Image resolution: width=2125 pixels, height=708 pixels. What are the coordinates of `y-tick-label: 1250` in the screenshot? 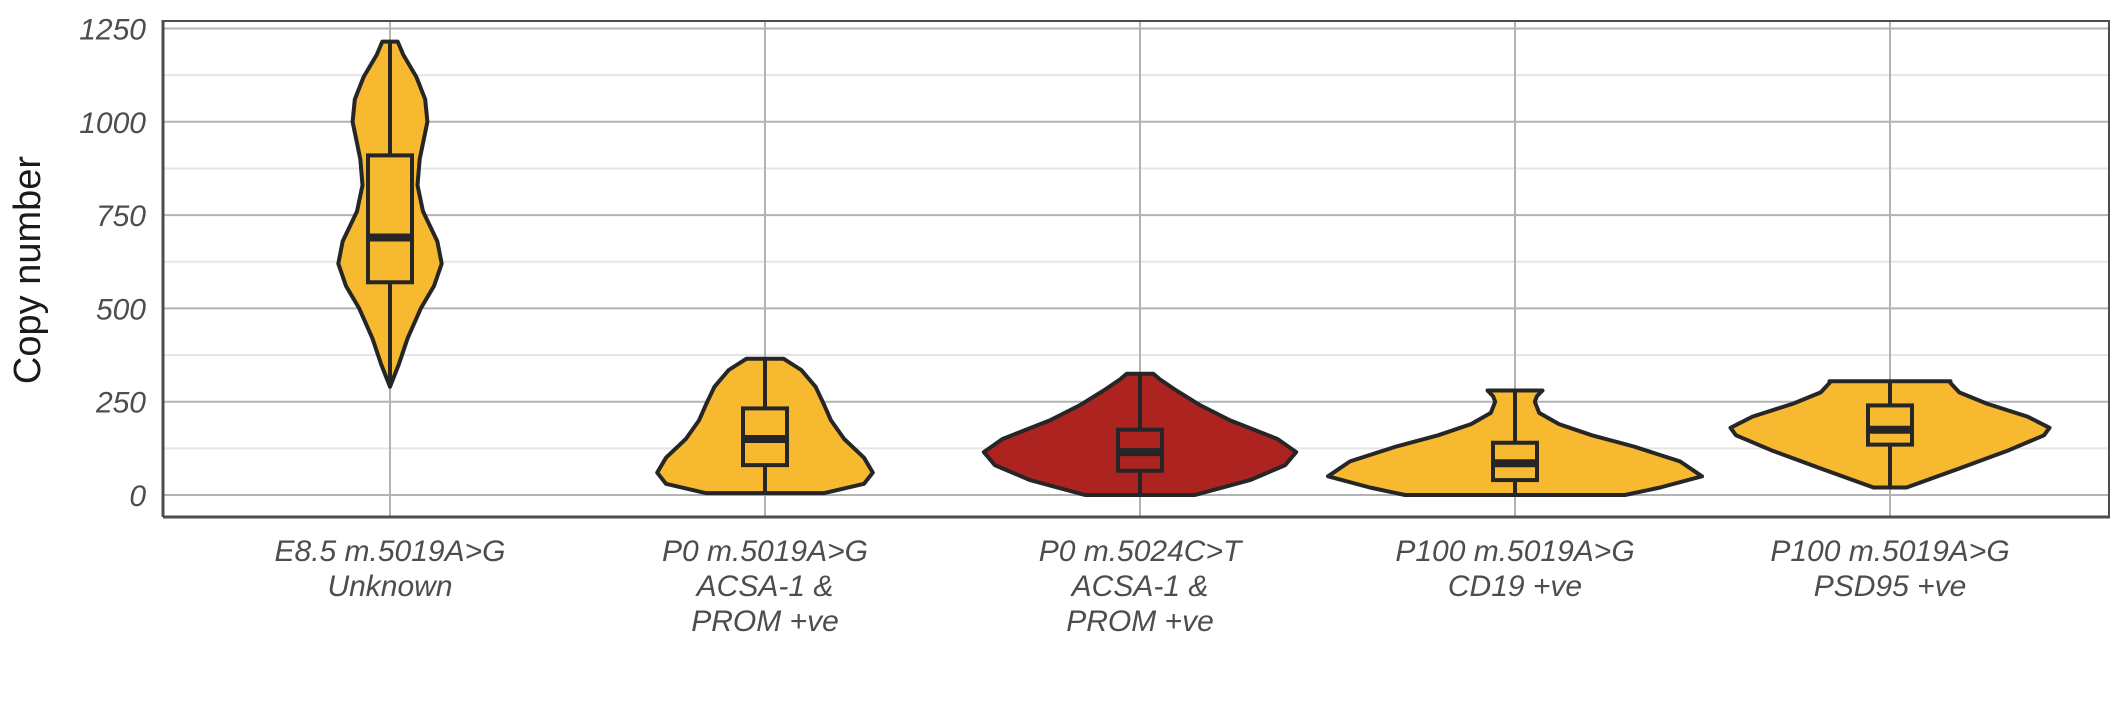 It's located at (112, 30).